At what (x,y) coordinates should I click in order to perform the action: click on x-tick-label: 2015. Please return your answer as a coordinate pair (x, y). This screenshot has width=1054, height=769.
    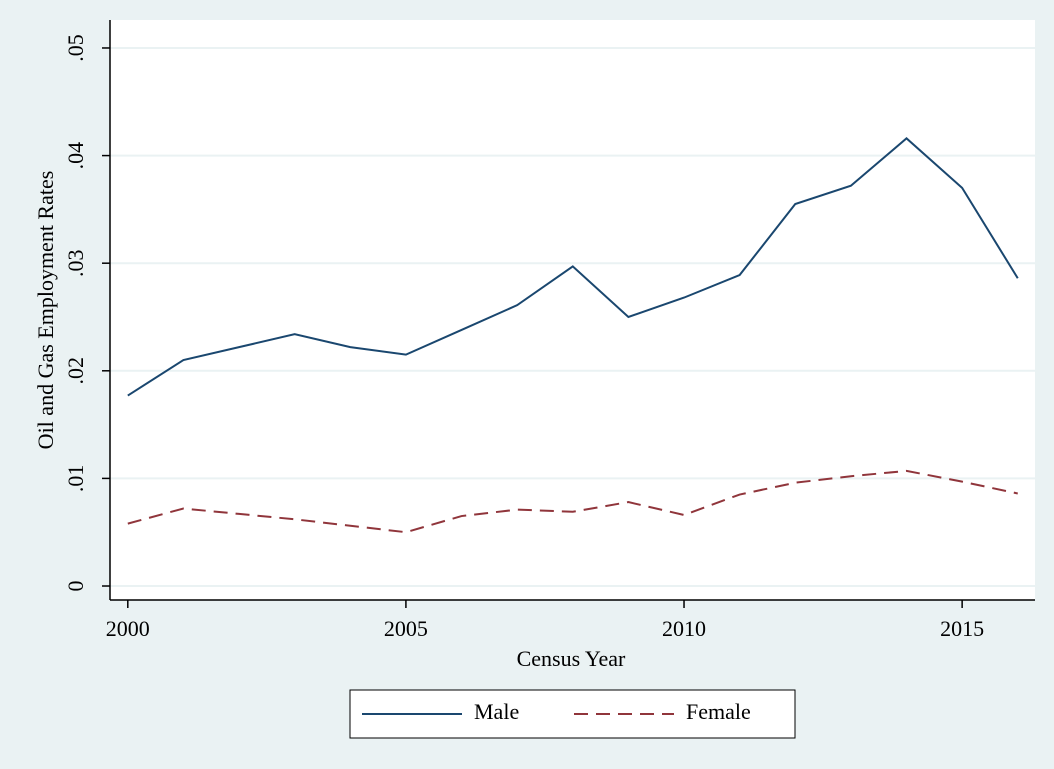
    Looking at the image, I should click on (962, 628).